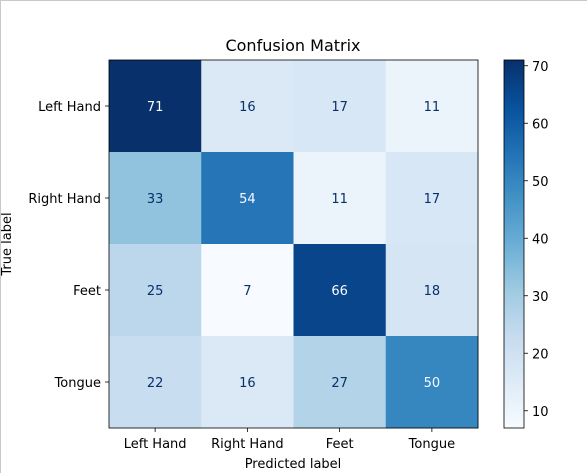  What do you see at coordinates (77, 383) in the screenshot?
I see `y-tick-label: Tongue` at bounding box center [77, 383].